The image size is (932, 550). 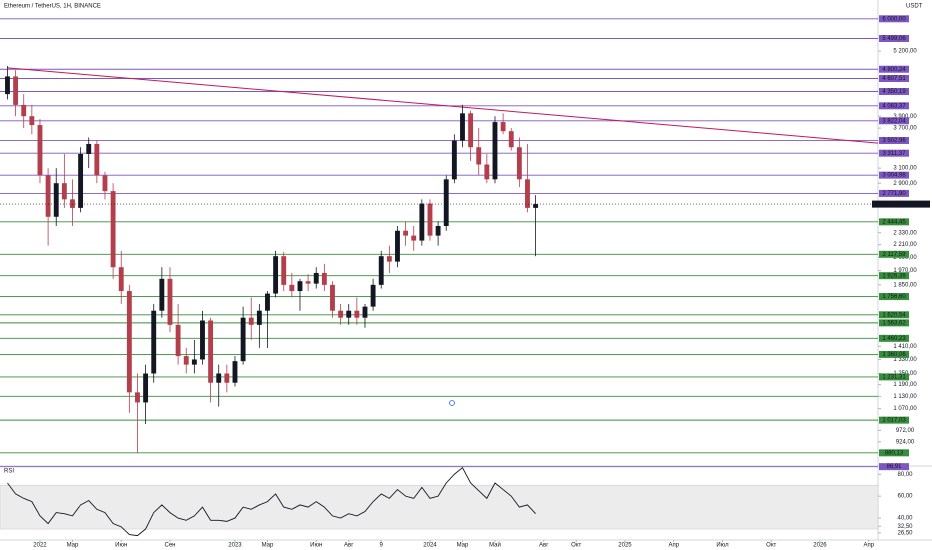 What do you see at coordinates (905, 285) in the screenshot?
I see `y-tick-label: 1 850,00` at bounding box center [905, 285].